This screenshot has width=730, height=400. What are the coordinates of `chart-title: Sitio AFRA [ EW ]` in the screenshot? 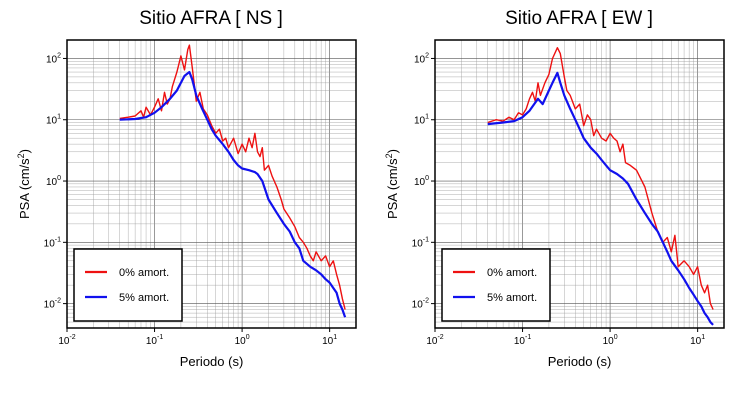 It's located at (579, 18).